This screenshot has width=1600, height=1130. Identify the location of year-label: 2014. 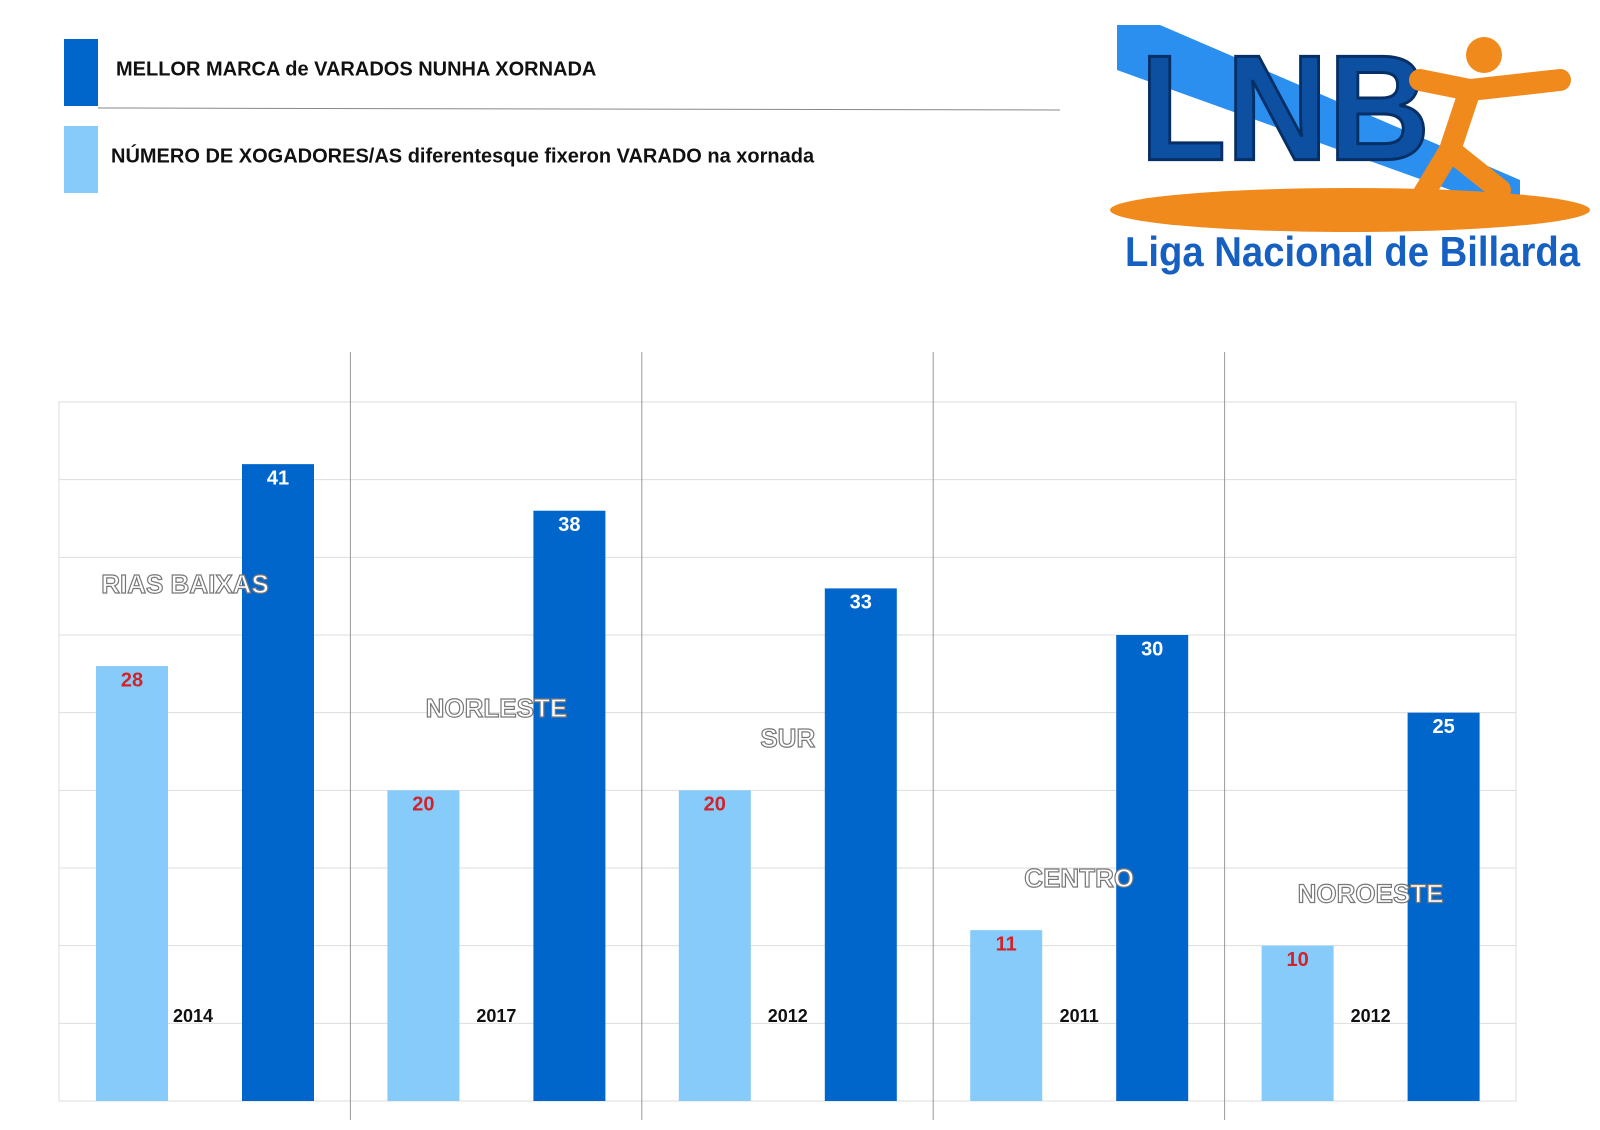
(193, 1016).